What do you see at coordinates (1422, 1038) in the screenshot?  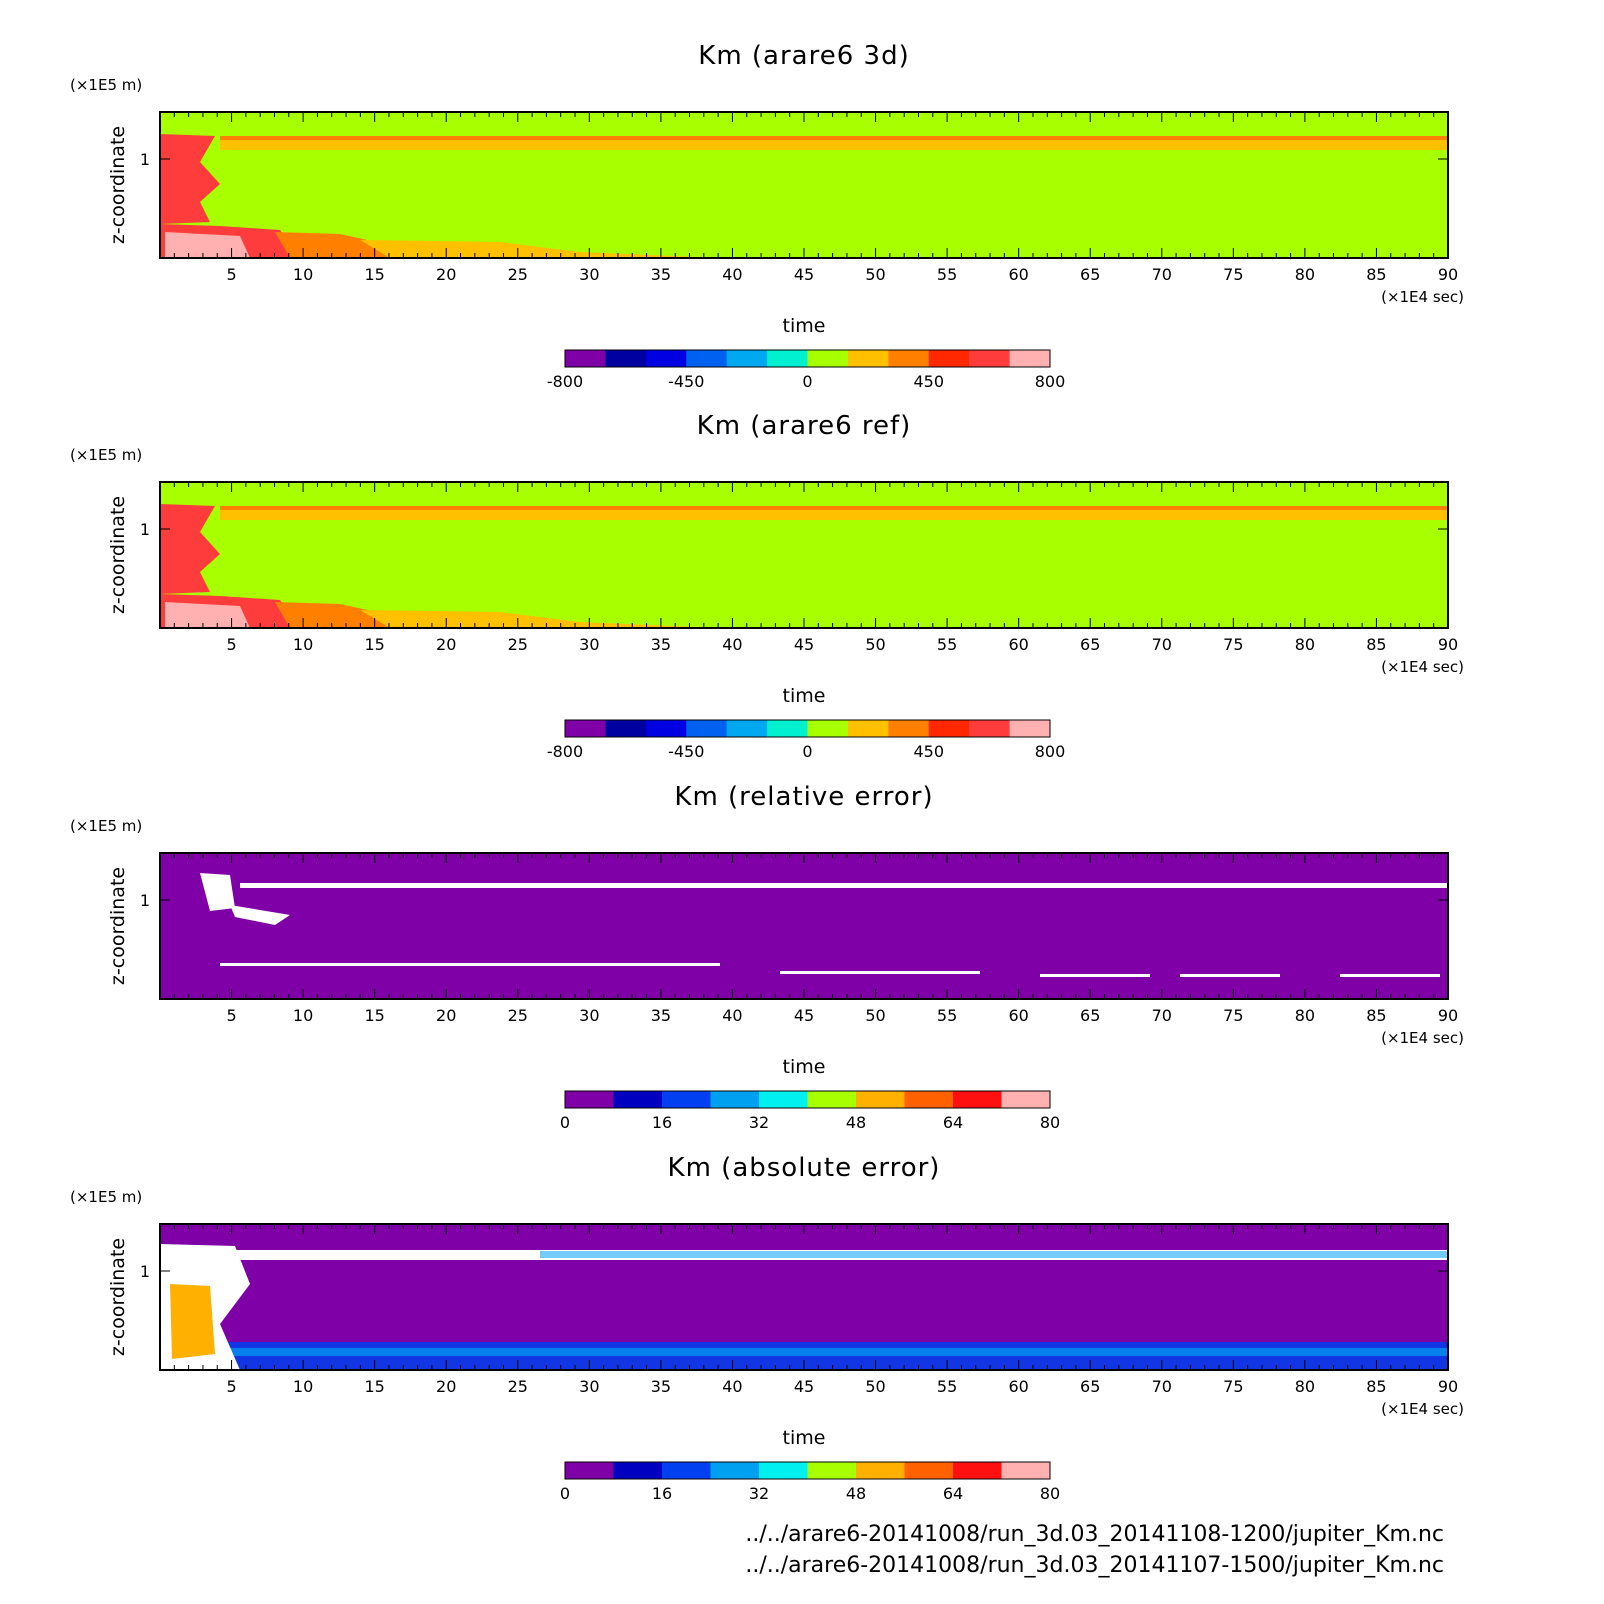 I see `x-unit-label: (×1E4 sec)` at bounding box center [1422, 1038].